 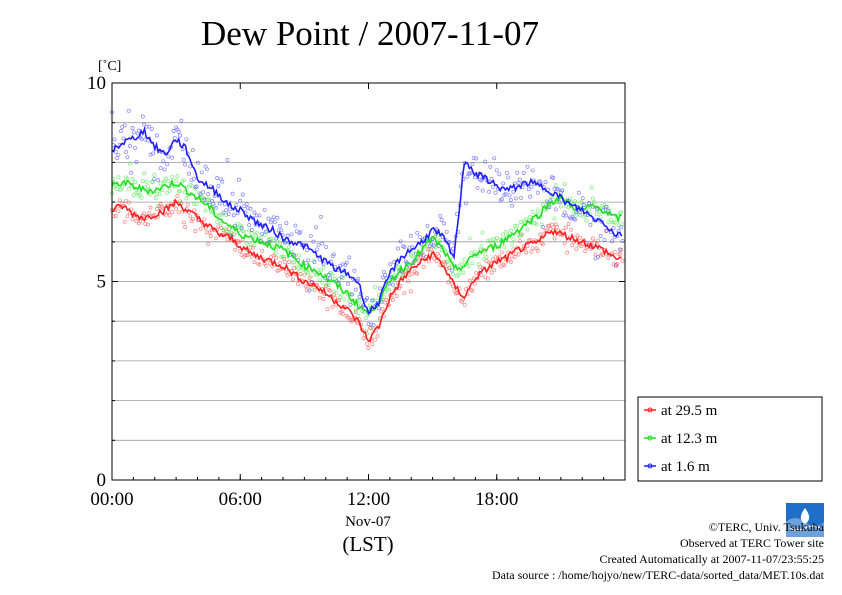 I want to click on legend-item-12-3m: at 12.3 m, so click(x=681, y=439).